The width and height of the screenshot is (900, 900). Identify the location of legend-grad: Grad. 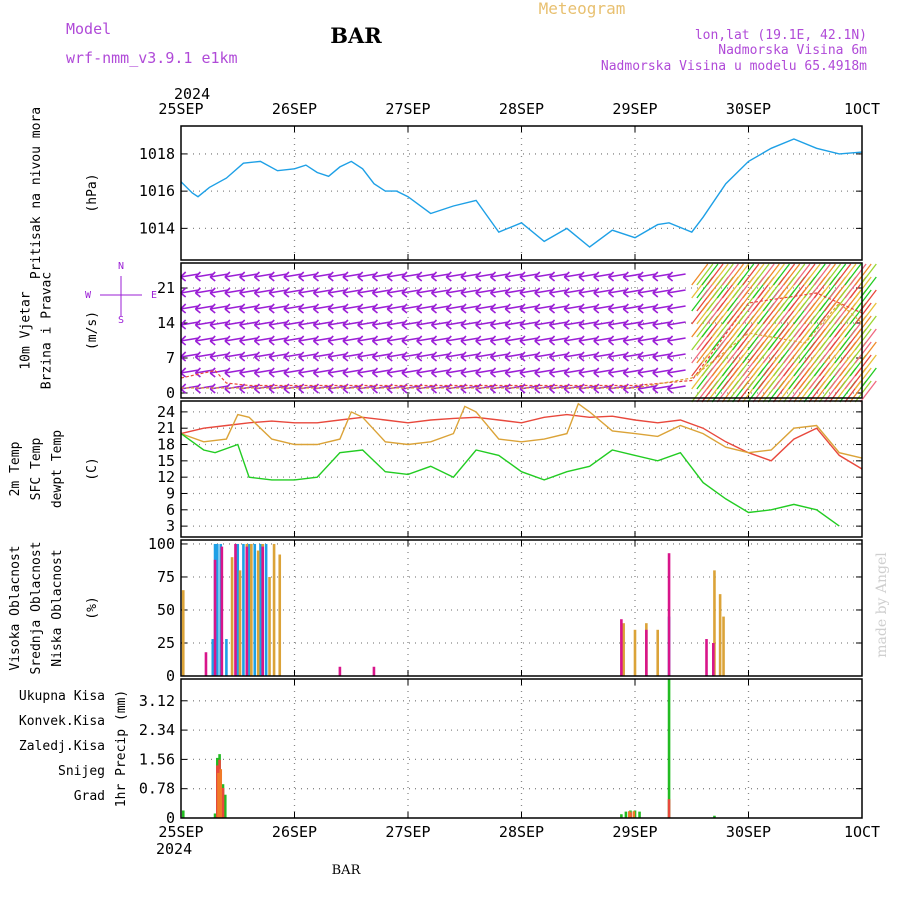
(89, 796).